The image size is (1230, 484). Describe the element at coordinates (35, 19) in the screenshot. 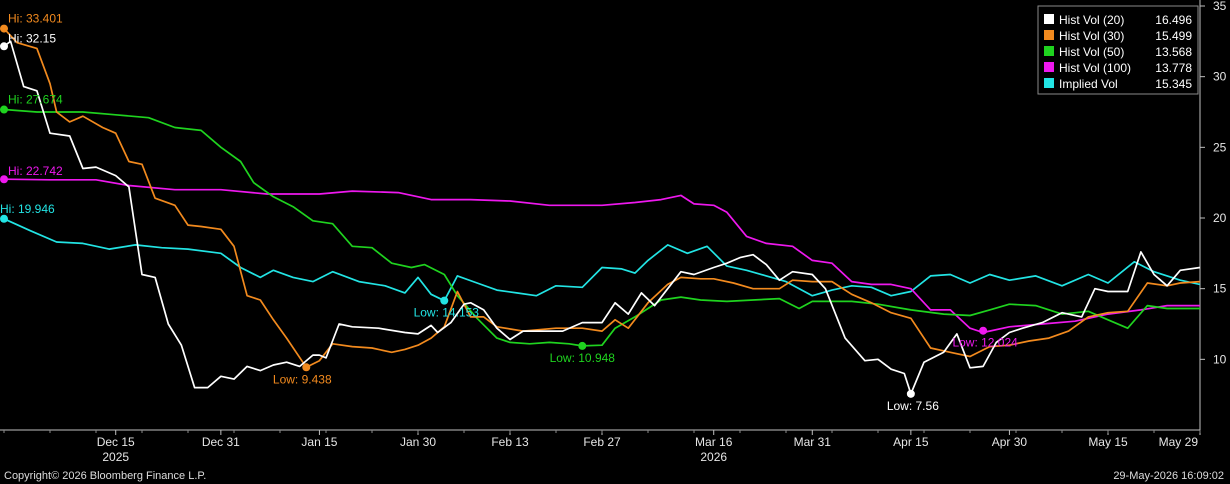

I see `annotation-label: Hi: 33.401` at that location.